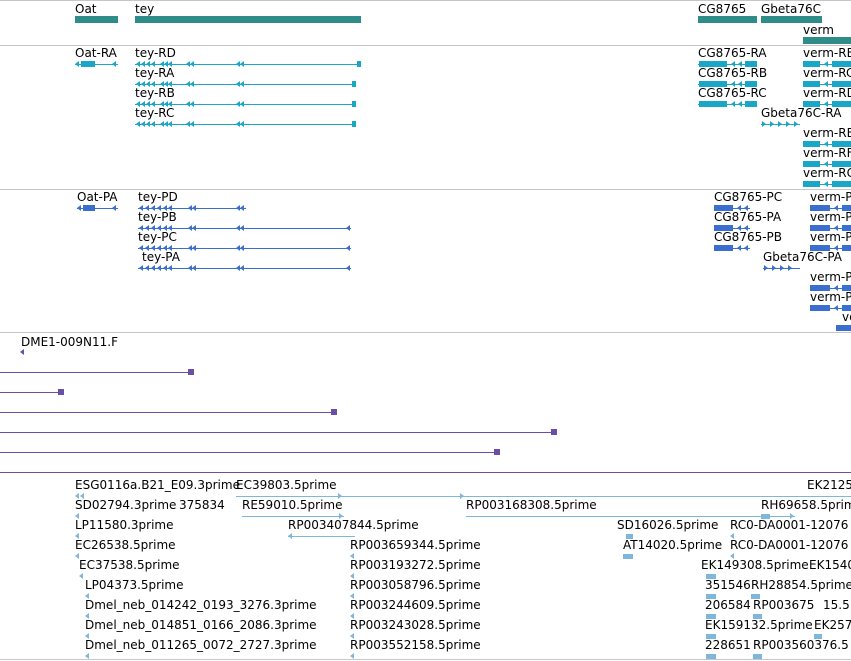  I want to click on transcript-label-verm-rb: verm-RB, so click(827, 53).